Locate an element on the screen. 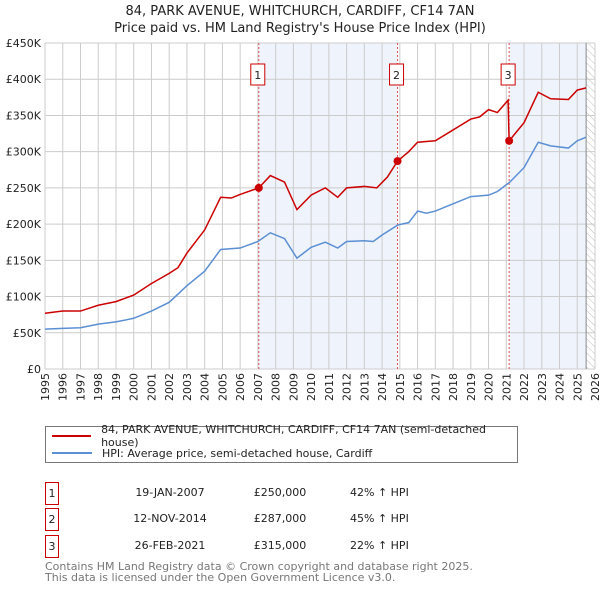 The image size is (600, 590). sale-number: 2 is located at coordinates (52, 519).